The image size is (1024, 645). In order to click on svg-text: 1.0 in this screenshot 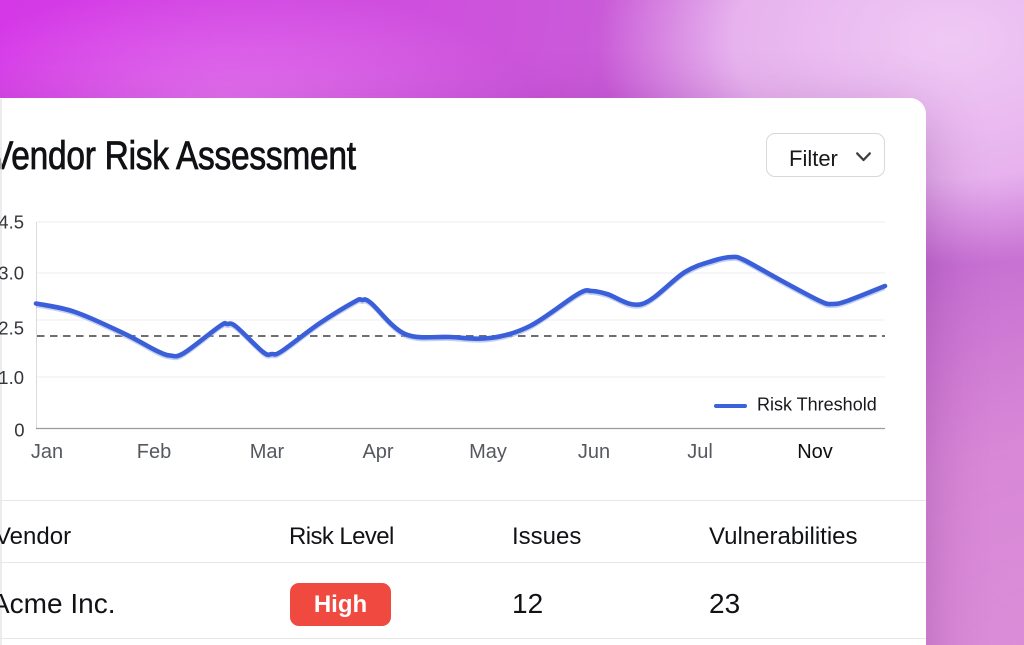, I will do `click(12, 377)`.